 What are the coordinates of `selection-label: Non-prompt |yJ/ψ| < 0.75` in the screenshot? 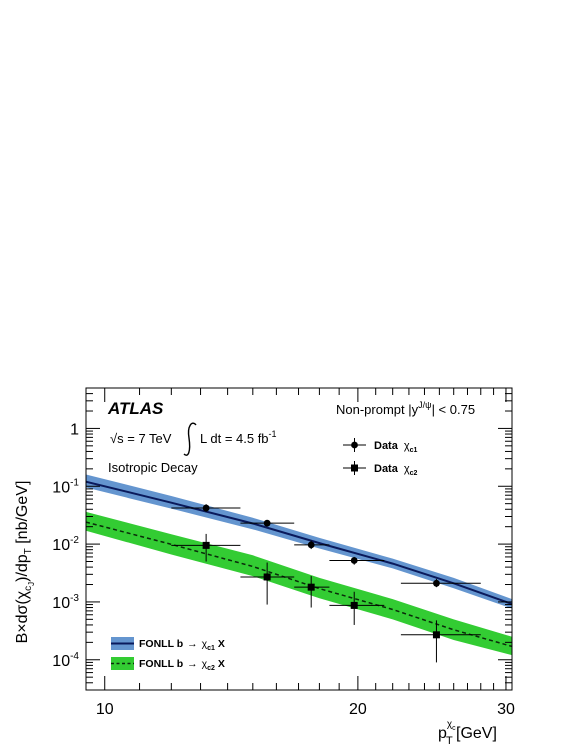 It's located at (405, 408).